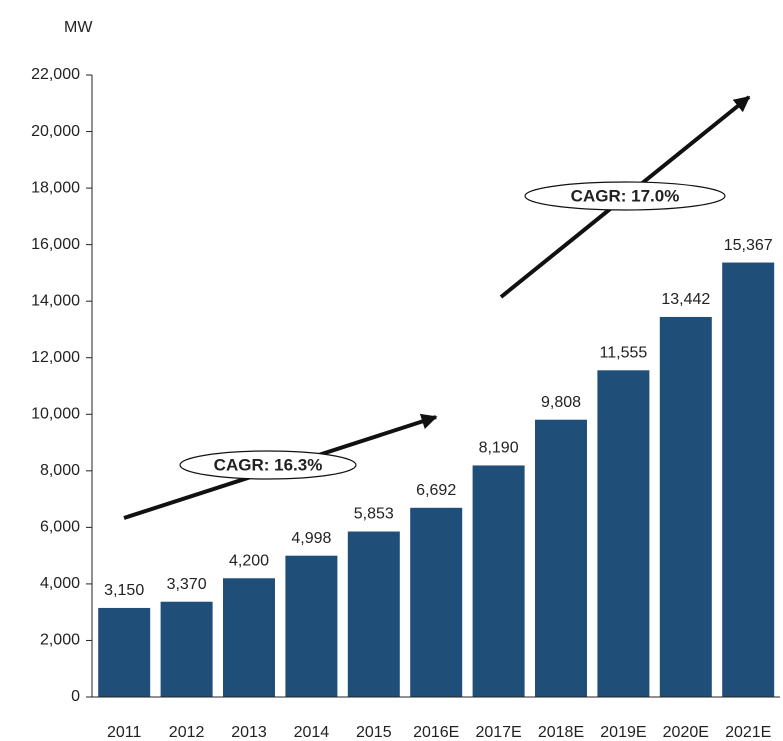  I want to click on x-tick-label: 2020E, so click(686, 732).